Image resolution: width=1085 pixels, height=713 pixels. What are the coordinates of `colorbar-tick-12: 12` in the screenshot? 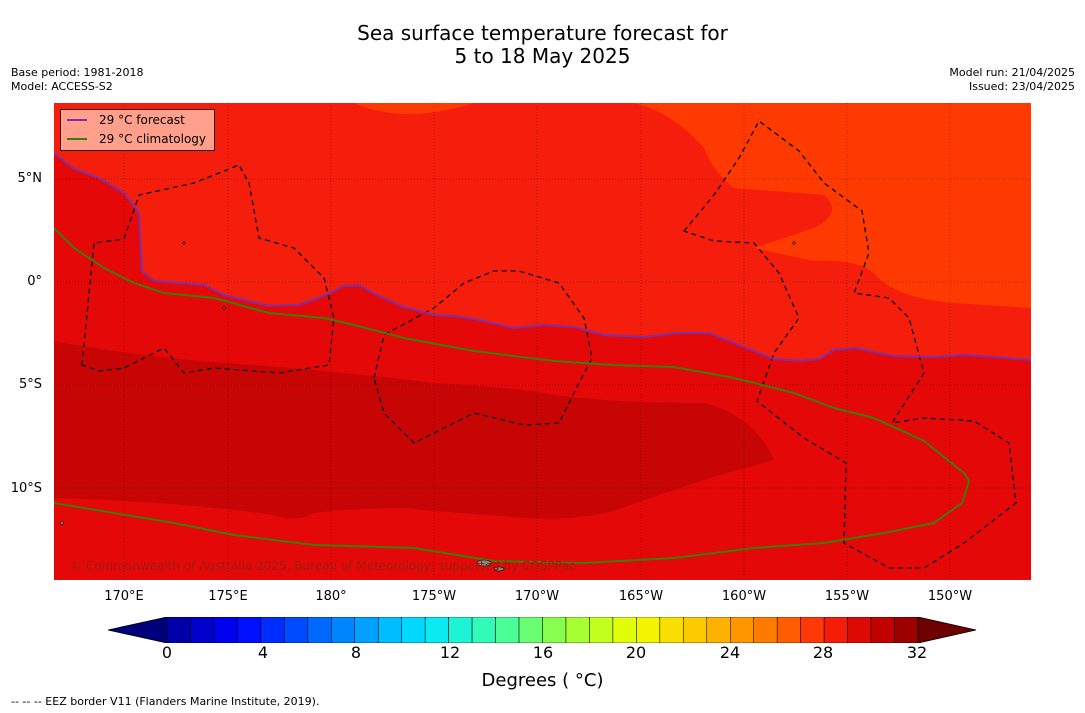 It's located at (450, 652).